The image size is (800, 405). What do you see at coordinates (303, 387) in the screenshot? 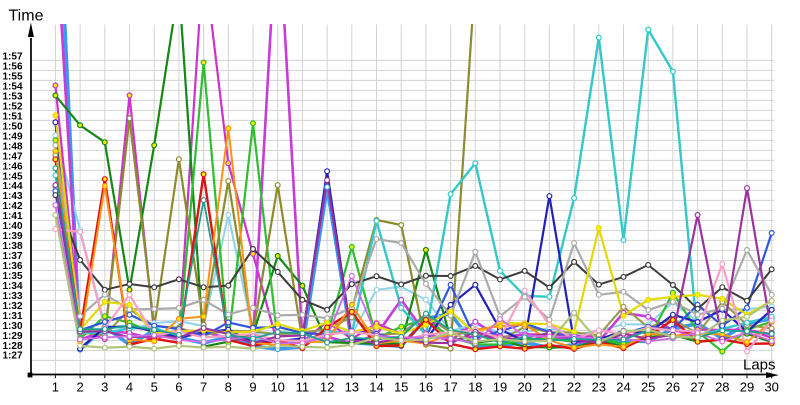
I see `svg-text: 11` at bounding box center [303, 387].